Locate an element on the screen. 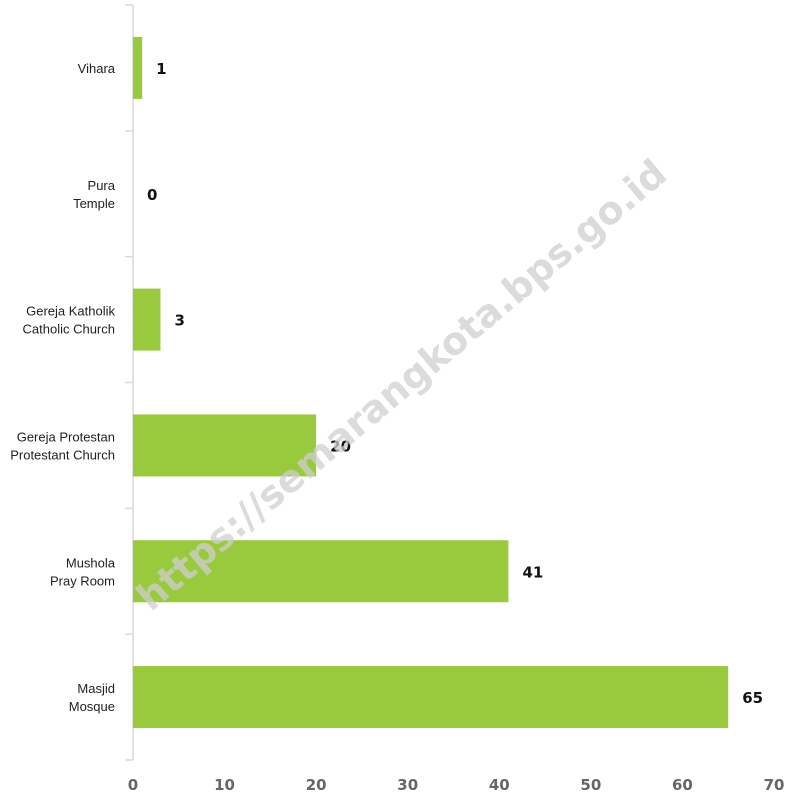 The height and width of the screenshot is (798, 799). x-tick-label: 30 is located at coordinates (407, 785).